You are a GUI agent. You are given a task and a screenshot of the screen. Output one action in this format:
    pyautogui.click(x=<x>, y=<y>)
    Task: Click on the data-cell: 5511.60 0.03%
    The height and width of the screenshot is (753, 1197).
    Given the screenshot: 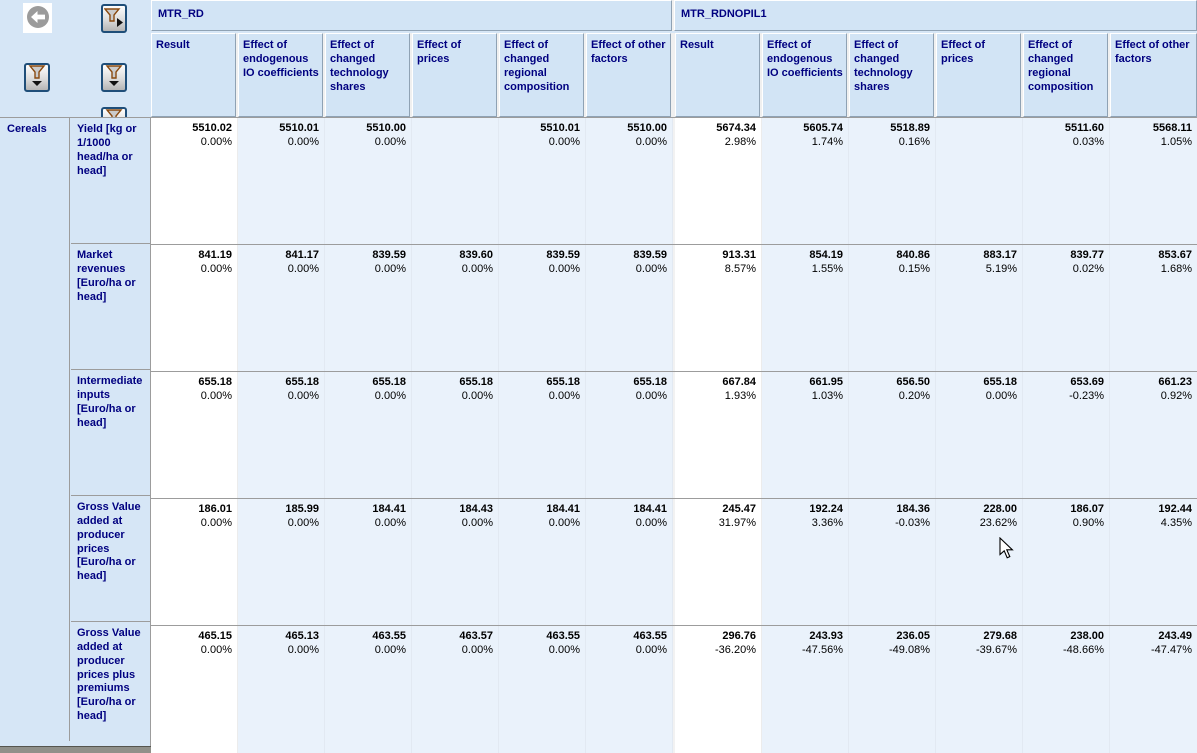 What is the action you would take?
    pyautogui.click(x=1066, y=181)
    